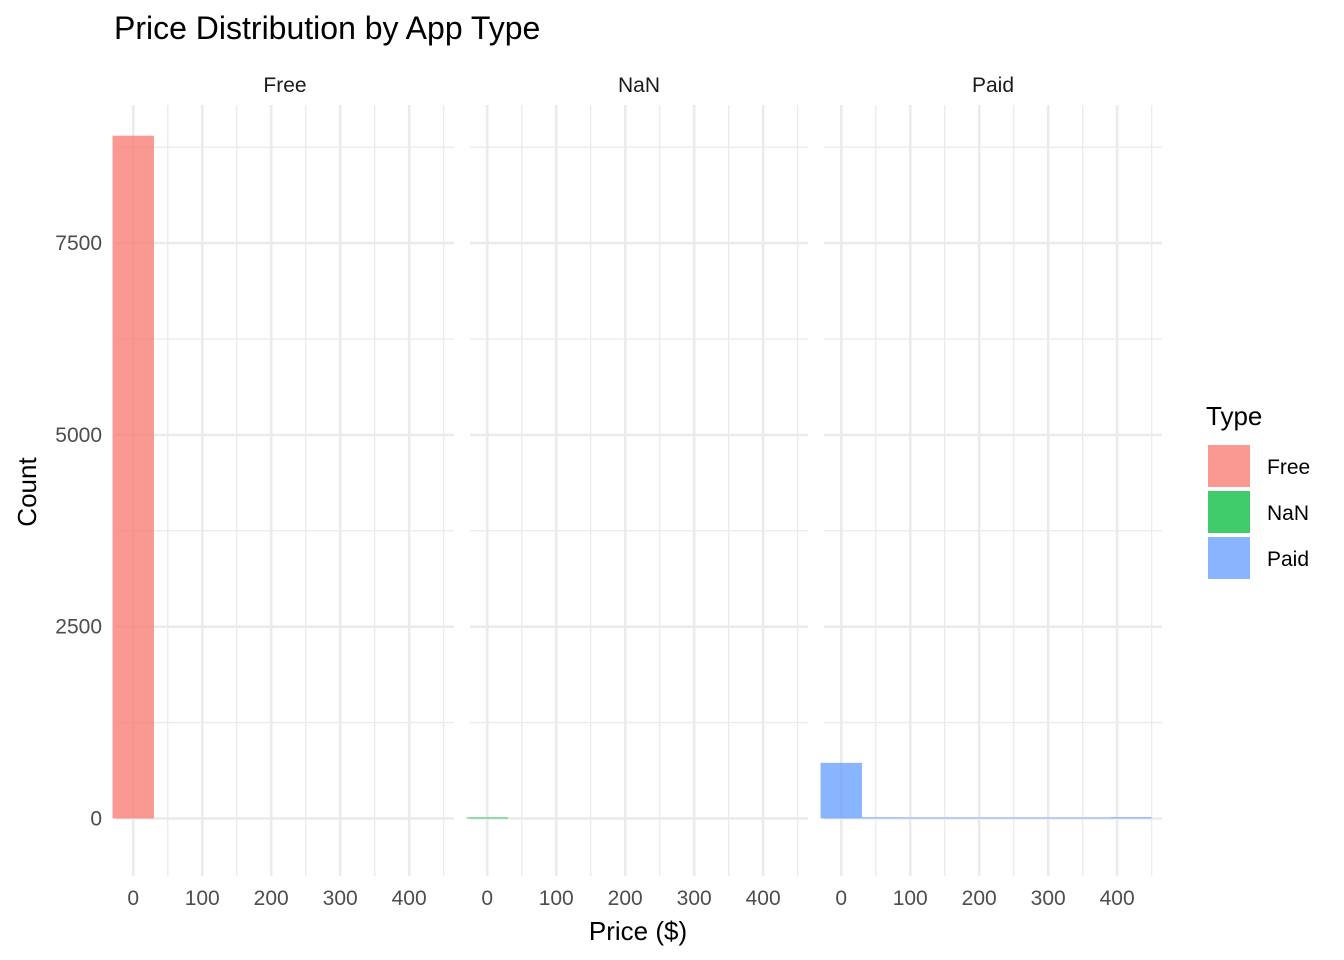  What do you see at coordinates (78, 435) in the screenshot?
I see `y-tick-label: 5000` at bounding box center [78, 435].